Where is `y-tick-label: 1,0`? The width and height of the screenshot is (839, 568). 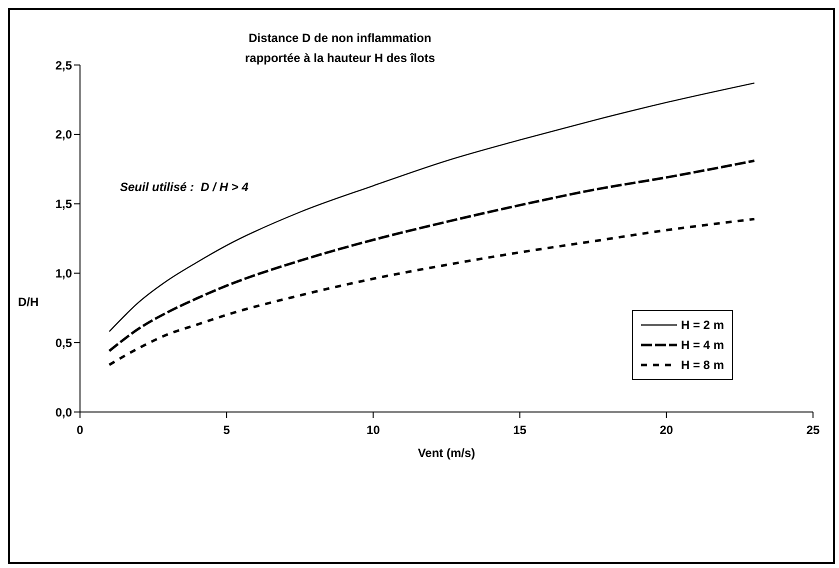 y-tick-label: 1,0 is located at coordinates (63, 273).